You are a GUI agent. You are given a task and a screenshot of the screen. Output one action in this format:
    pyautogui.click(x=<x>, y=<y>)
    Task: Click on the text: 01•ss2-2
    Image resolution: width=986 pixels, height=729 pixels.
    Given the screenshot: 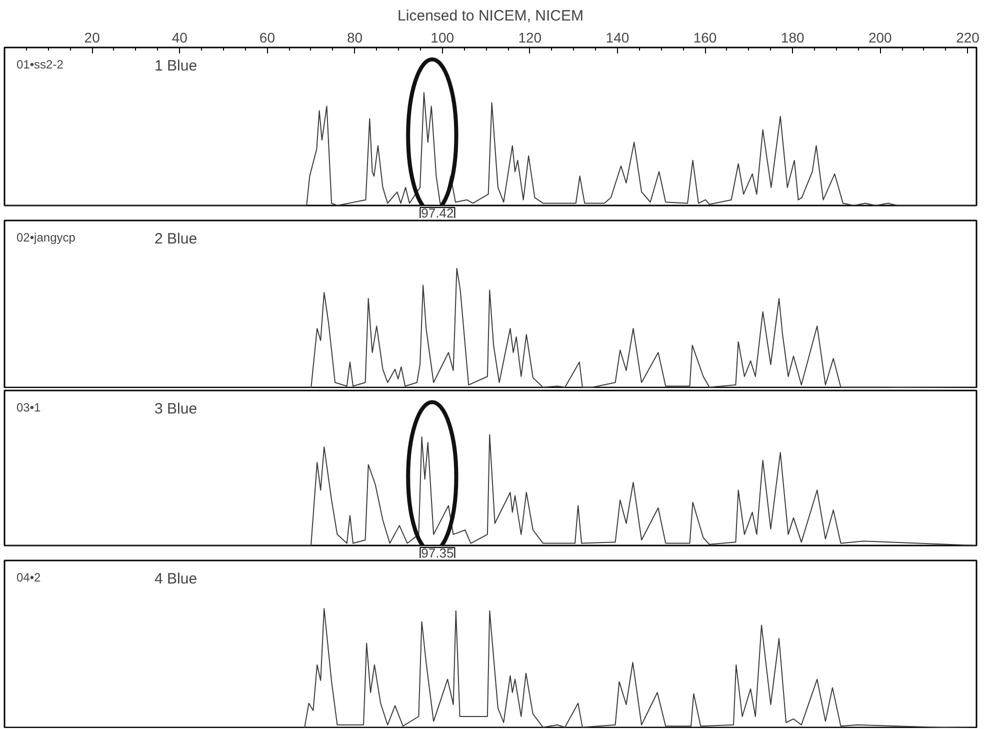 What is the action you would take?
    pyautogui.click(x=40, y=65)
    